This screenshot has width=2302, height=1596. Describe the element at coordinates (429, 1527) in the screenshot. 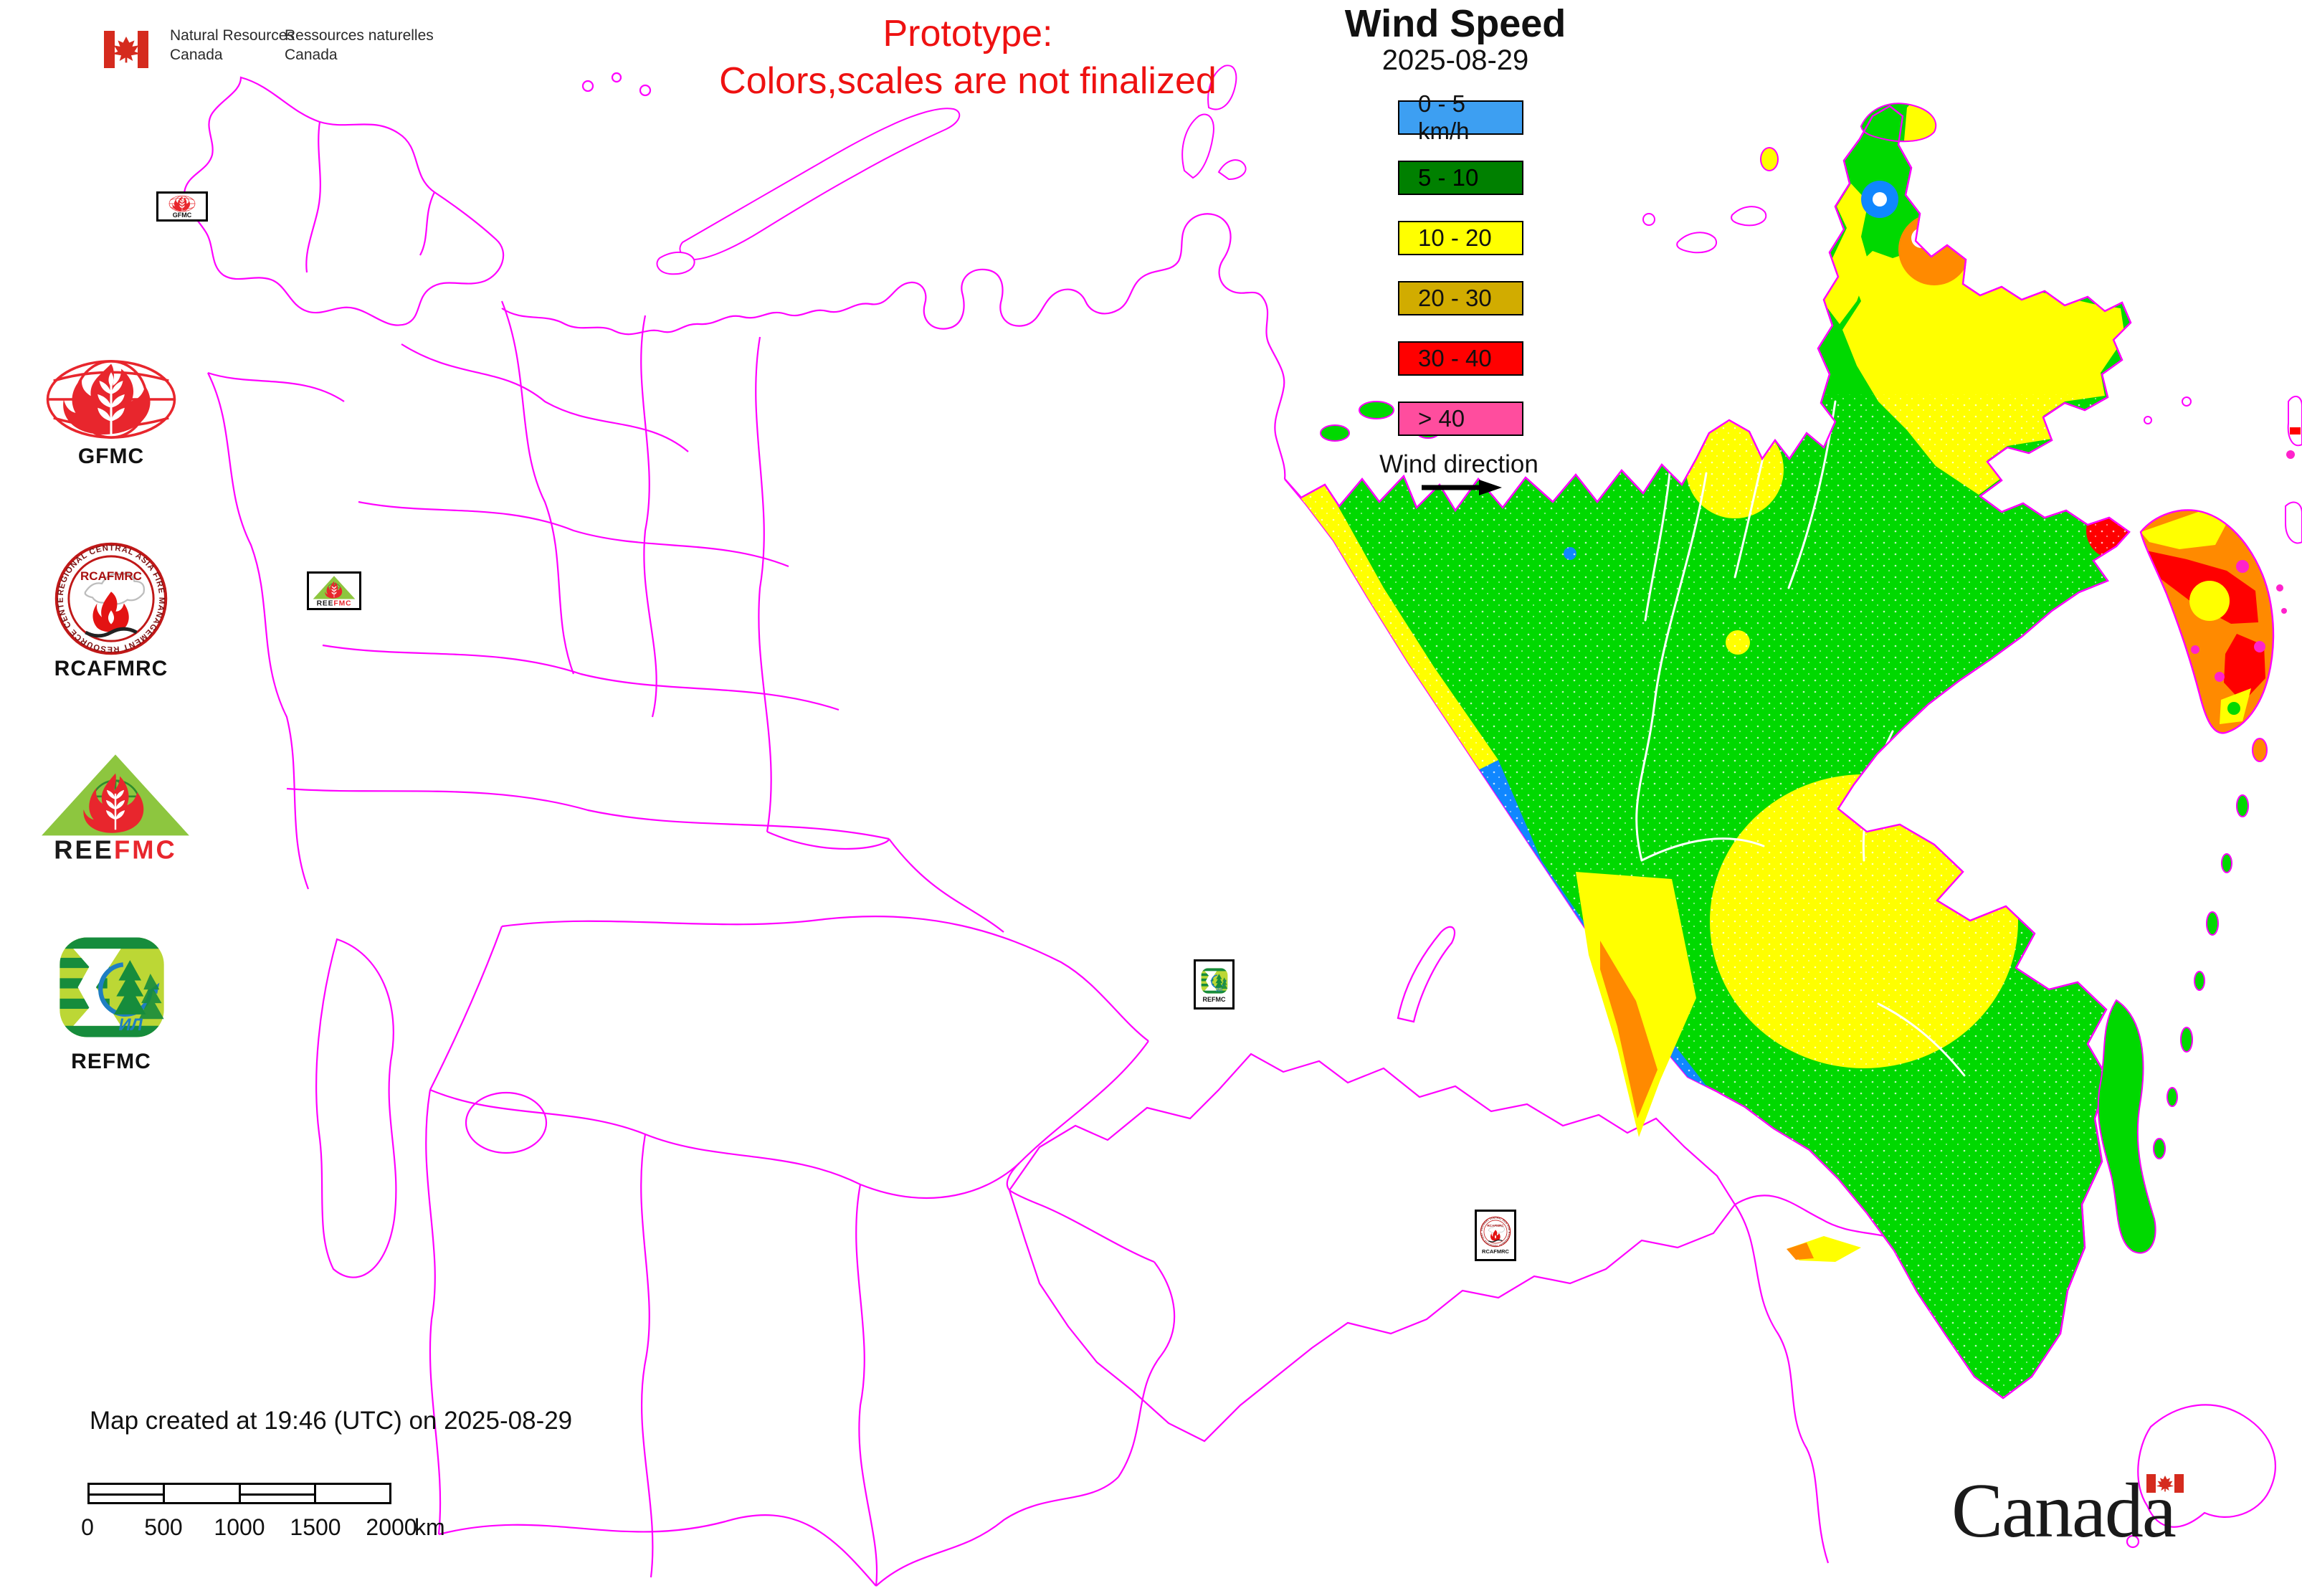

I see `scale-unit: km` at that location.